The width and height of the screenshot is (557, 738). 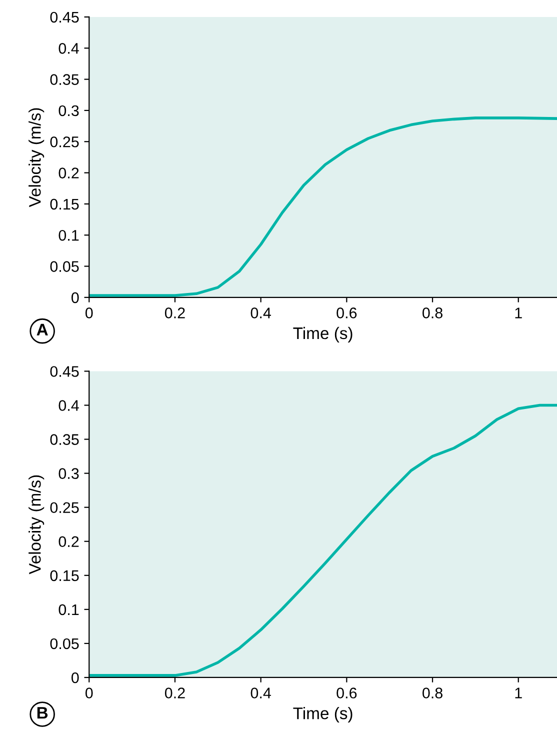 What do you see at coordinates (42, 713) in the screenshot?
I see `text: B` at bounding box center [42, 713].